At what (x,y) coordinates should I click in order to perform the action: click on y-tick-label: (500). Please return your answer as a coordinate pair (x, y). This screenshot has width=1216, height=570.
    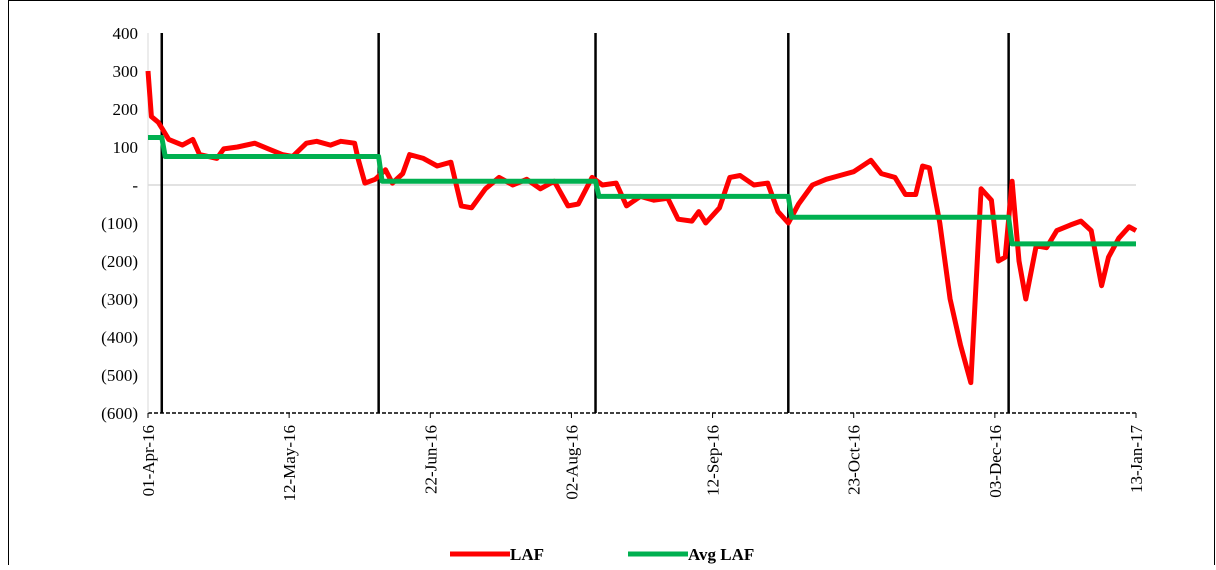
    Looking at the image, I should click on (119, 375).